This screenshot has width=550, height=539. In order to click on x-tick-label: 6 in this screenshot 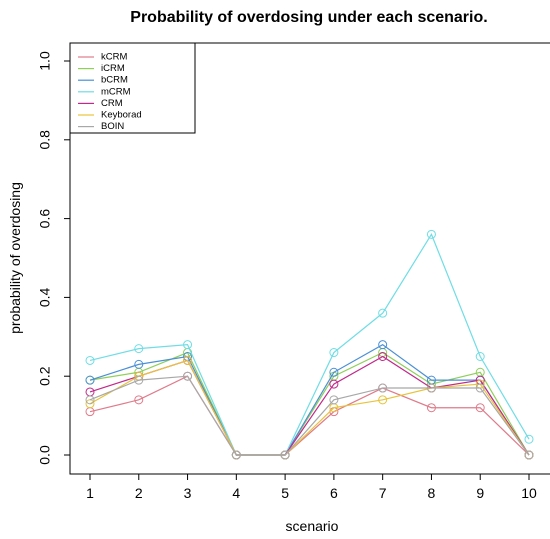, I will do `click(334, 493)`.